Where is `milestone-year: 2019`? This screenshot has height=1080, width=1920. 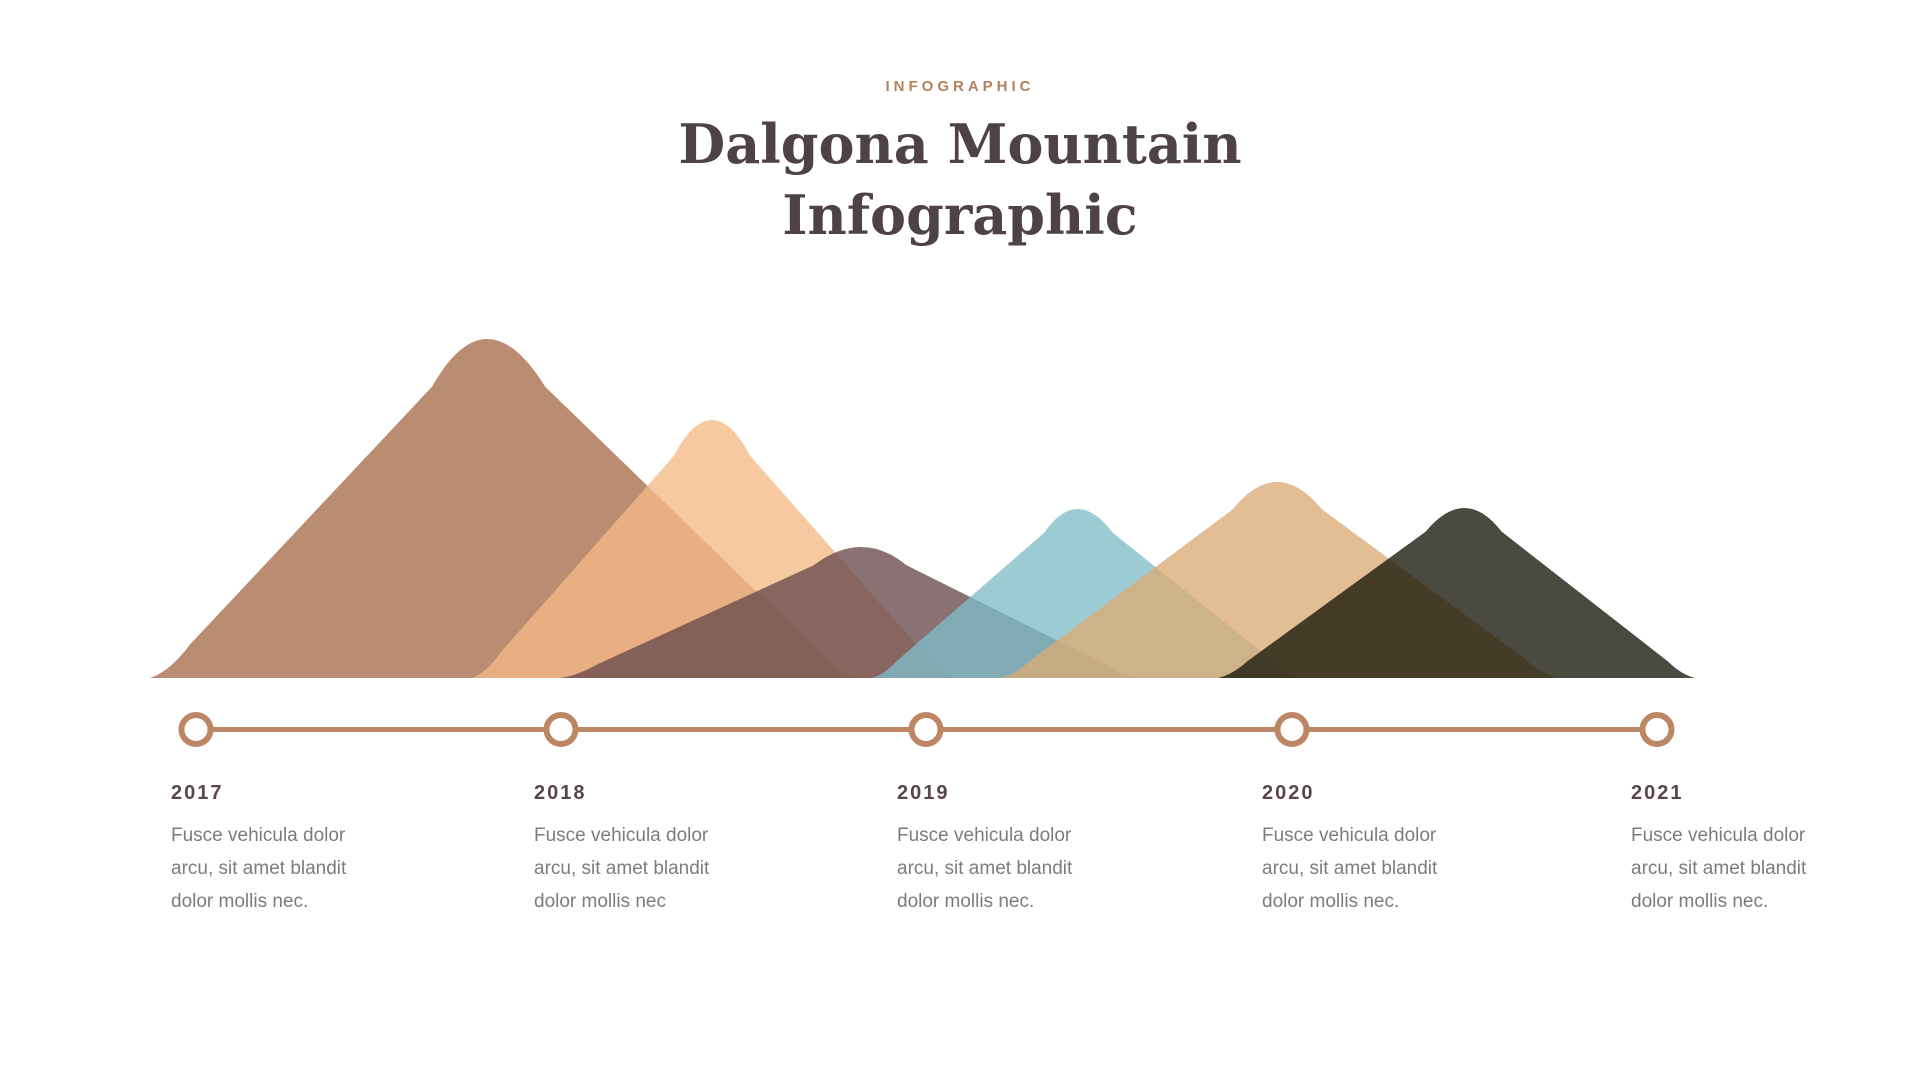
milestone-year: 2019 is located at coordinates (923, 793).